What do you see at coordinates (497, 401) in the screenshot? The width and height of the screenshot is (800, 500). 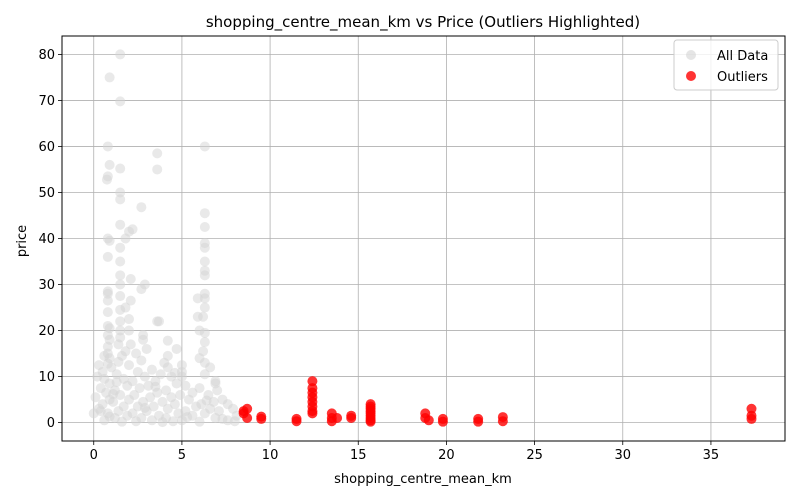 I see `series-outliers` at bounding box center [497, 401].